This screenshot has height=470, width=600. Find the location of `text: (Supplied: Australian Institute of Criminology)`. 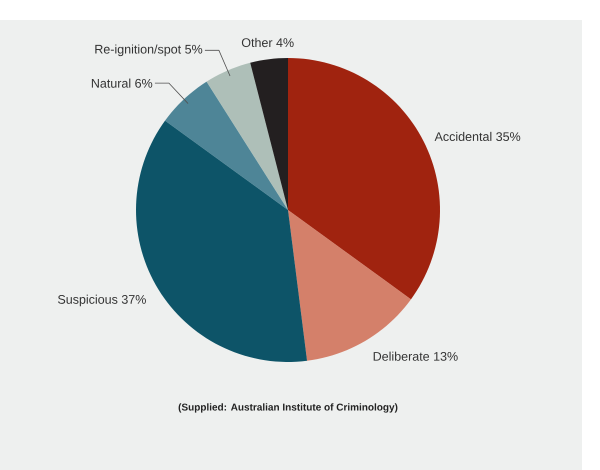

text: (Supplied: Australian Institute of Criminology) is located at coordinates (288, 408).